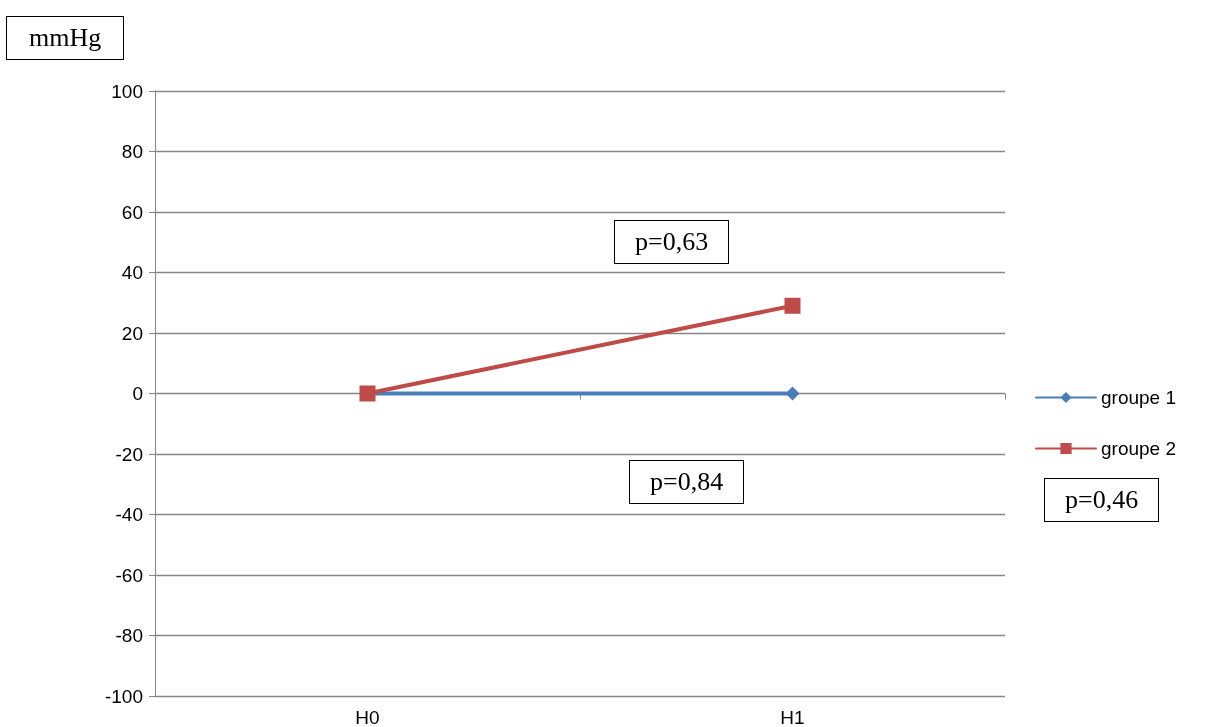  What do you see at coordinates (129, 635) in the screenshot?
I see `y-tick-label: -80` at bounding box center [129, 635].